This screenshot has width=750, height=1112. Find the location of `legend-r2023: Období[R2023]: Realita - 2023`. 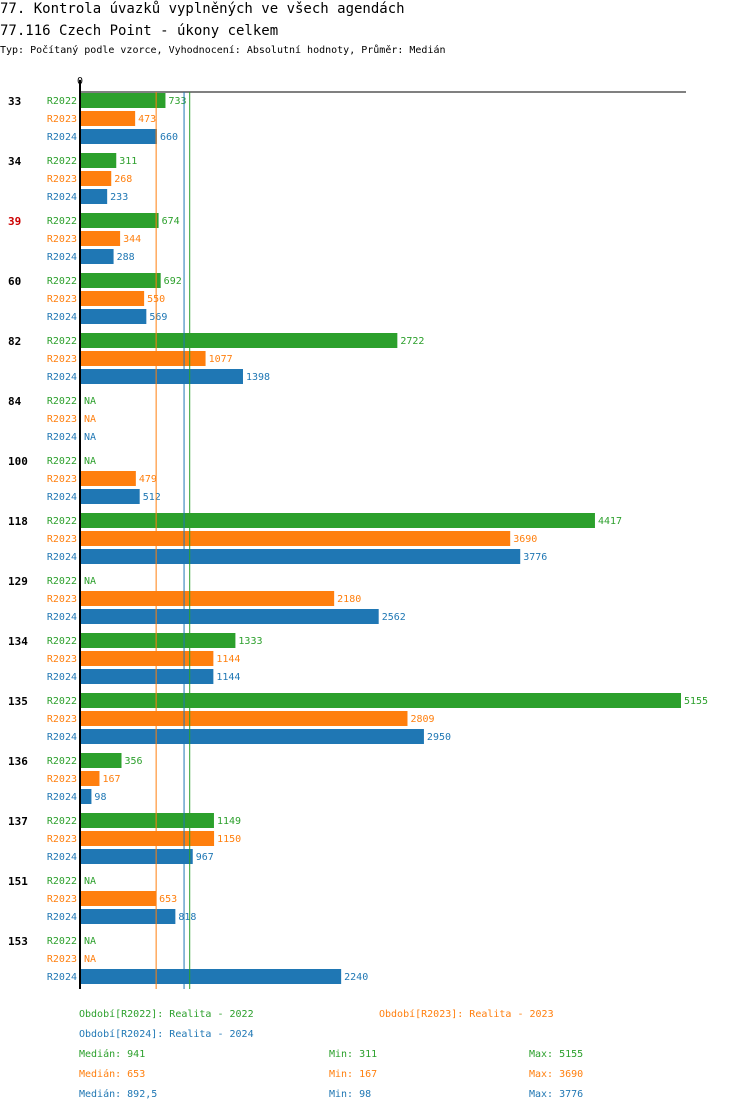

legend-r2023: Období[R2023]: Realita - 2023 is located at coordinates (466, 1014).